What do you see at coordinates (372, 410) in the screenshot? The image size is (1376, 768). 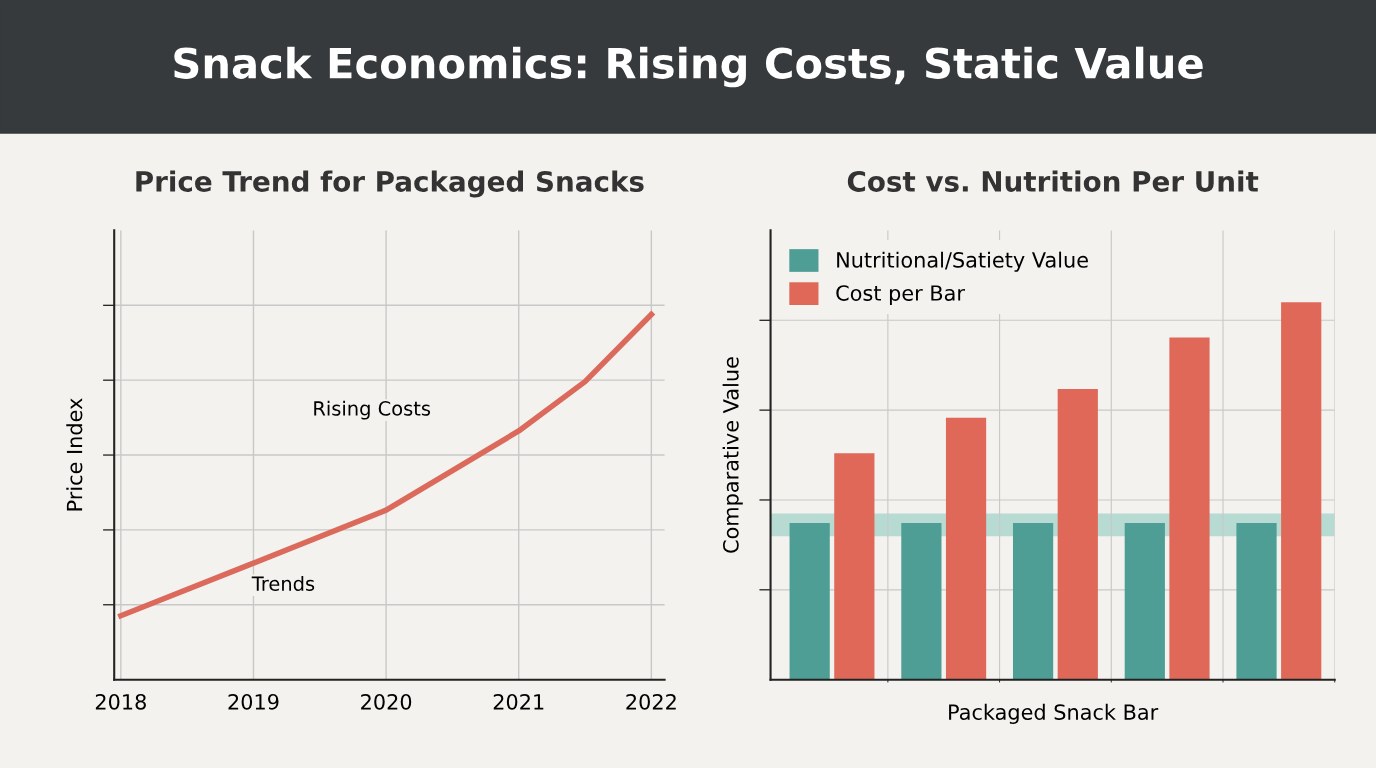 I see `annotation: Rising Costs` at bounding box center [372, 410].